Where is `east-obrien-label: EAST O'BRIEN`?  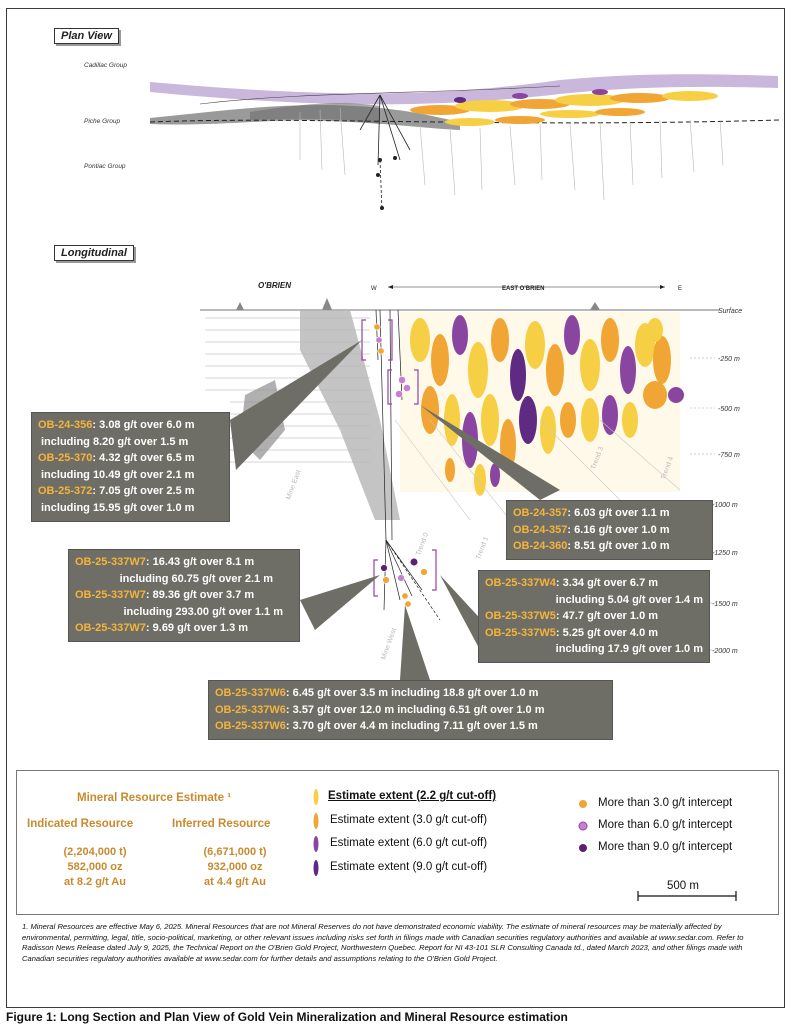
east-obrien-label: EAST O'BRIEN is located at coordinates (523, 289).